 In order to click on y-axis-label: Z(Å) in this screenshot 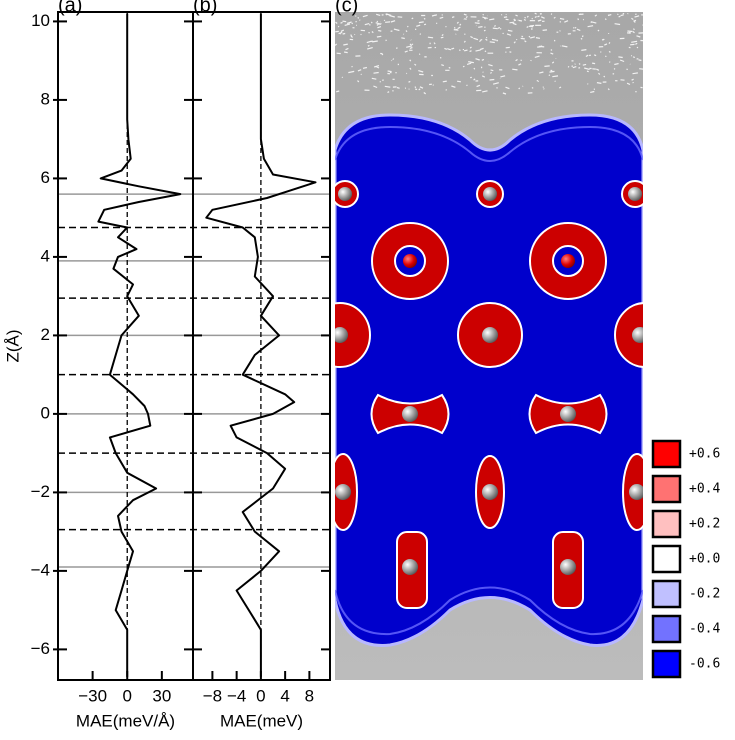, I will do `click(12, 345)`.